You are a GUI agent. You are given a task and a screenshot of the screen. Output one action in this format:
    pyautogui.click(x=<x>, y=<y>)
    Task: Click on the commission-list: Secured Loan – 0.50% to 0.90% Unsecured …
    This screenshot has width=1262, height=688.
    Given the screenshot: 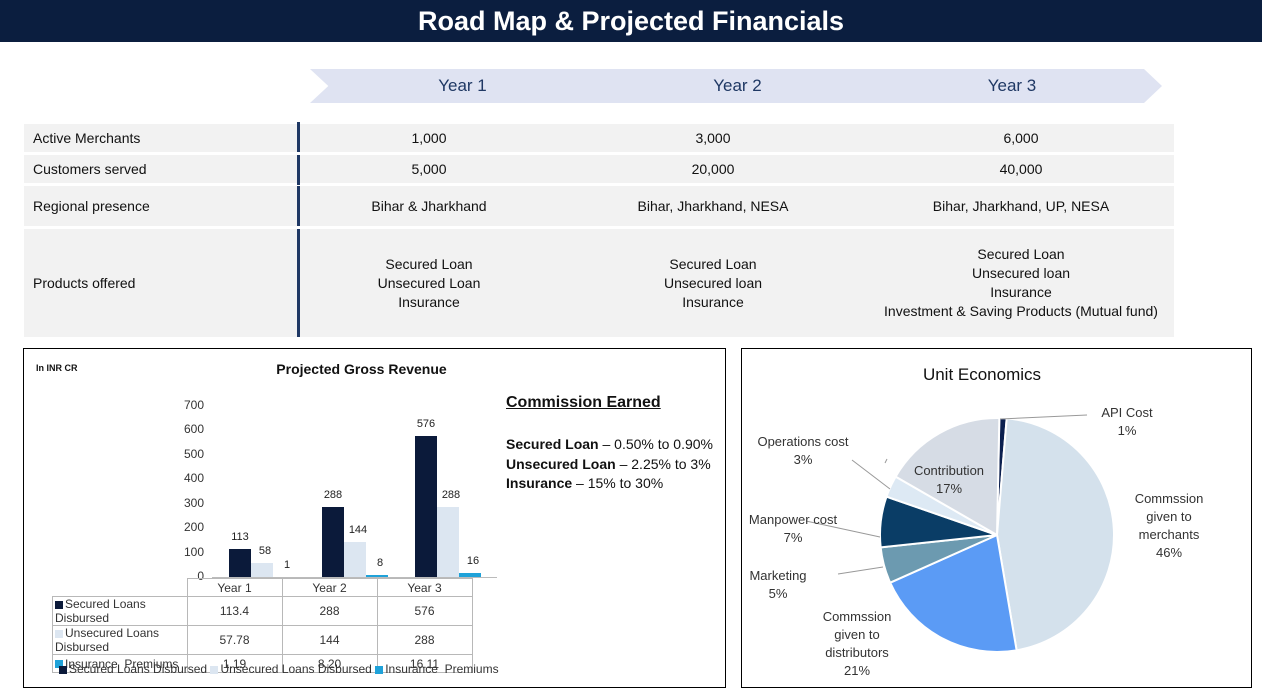 What is the action you would take?
    pyautogui.click(x=609, y=464)
    